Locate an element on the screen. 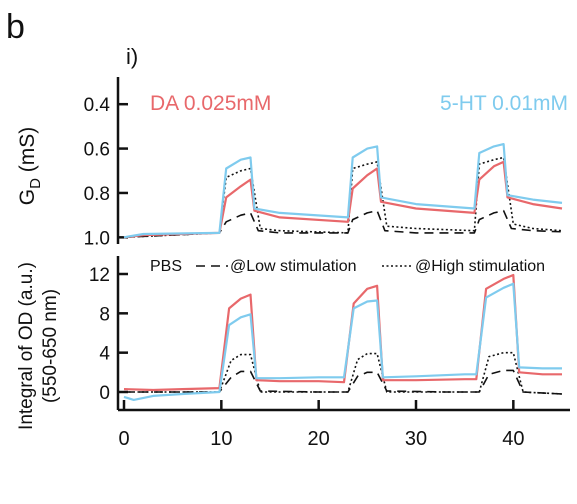 The height and width of the screenshot is (504, 577). annotation-da: DA 0.025mM is located at coordinates (210, 103).